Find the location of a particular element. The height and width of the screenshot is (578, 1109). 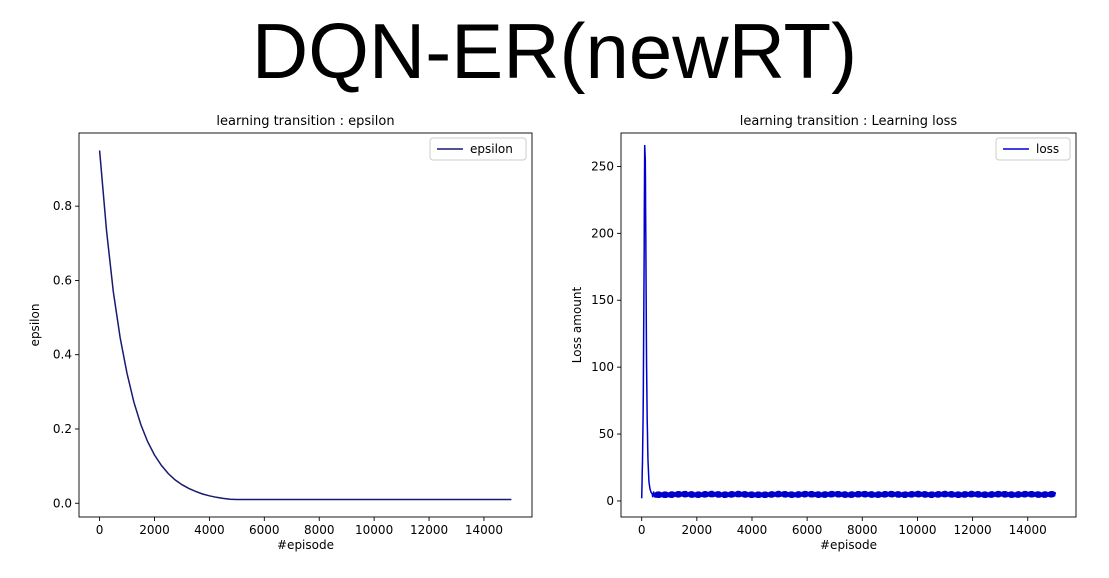

chart1-title: learning transition : epsilon is located at coordinates (305, 121).